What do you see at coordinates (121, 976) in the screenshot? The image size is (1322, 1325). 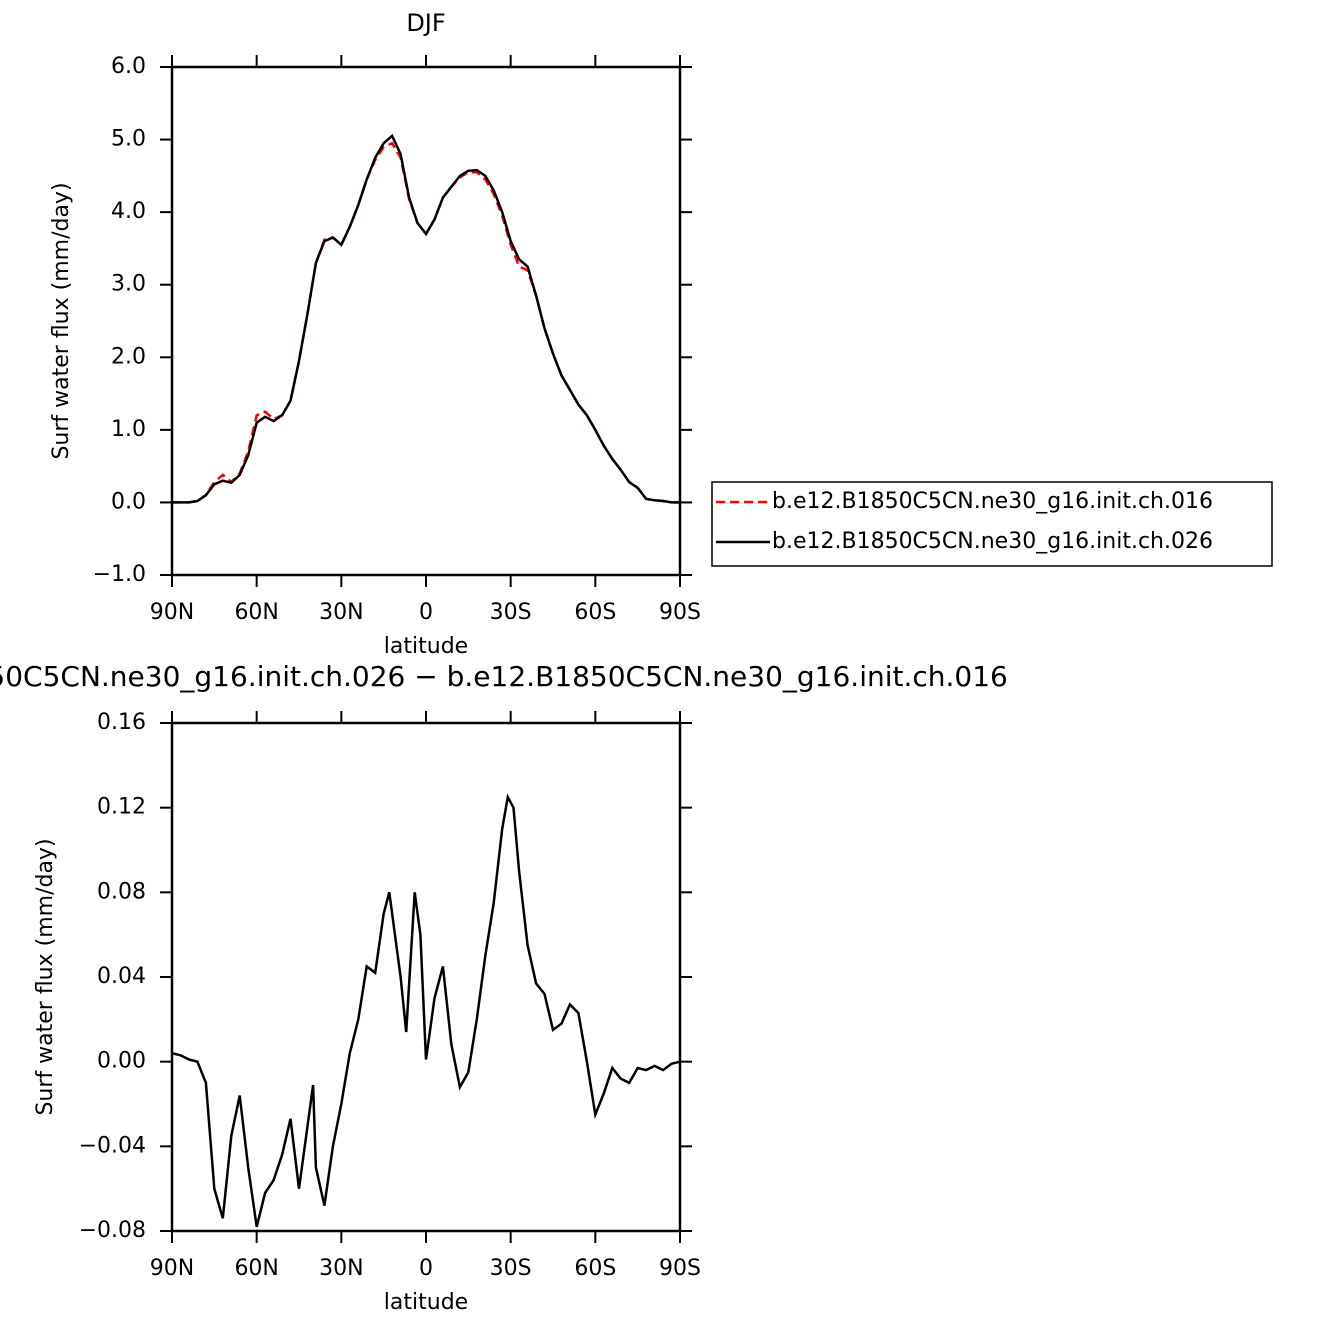 I see `y-tick-label: 0.04` at bounding box center [121, 976].